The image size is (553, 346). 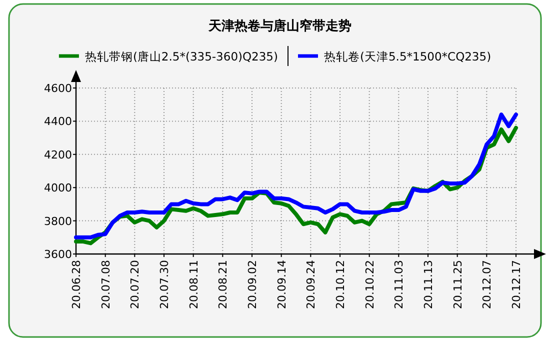 I want to click on y-tick-label: 4000, so click(x=58, y=188).